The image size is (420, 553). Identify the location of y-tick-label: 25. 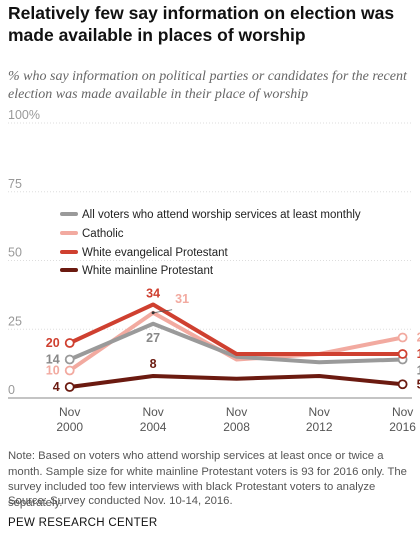
(15, 321).